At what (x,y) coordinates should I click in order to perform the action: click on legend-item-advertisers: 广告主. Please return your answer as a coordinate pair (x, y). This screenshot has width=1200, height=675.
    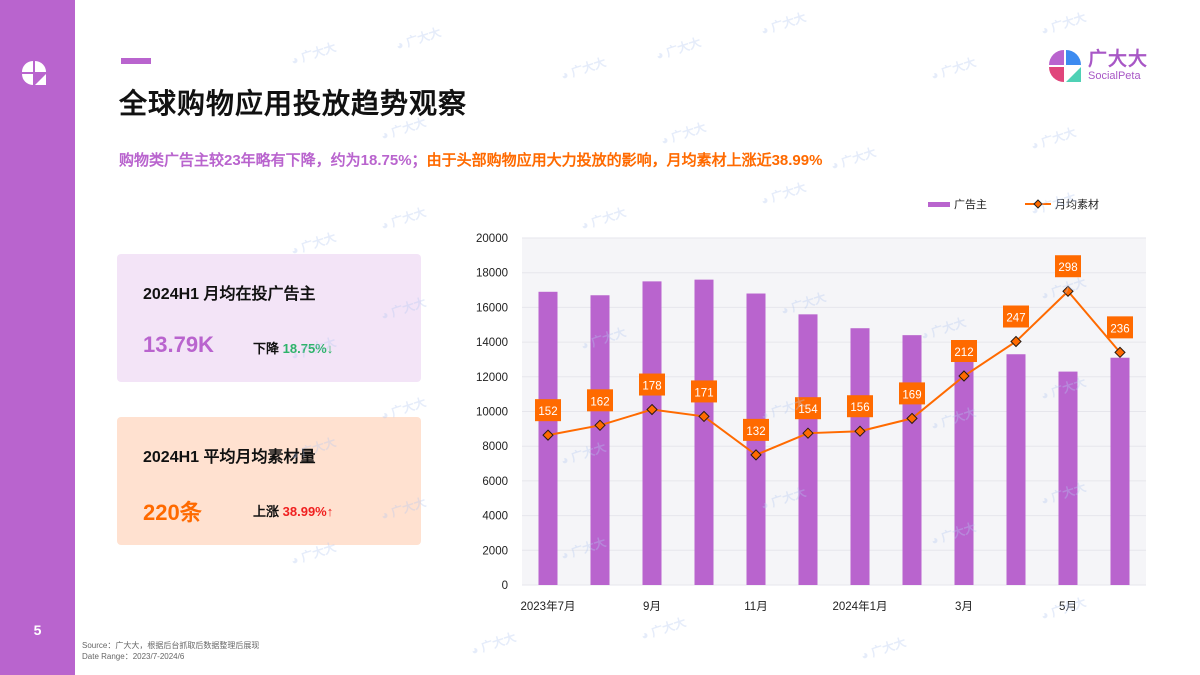
    Looking at the image, I should click on (957, 204).